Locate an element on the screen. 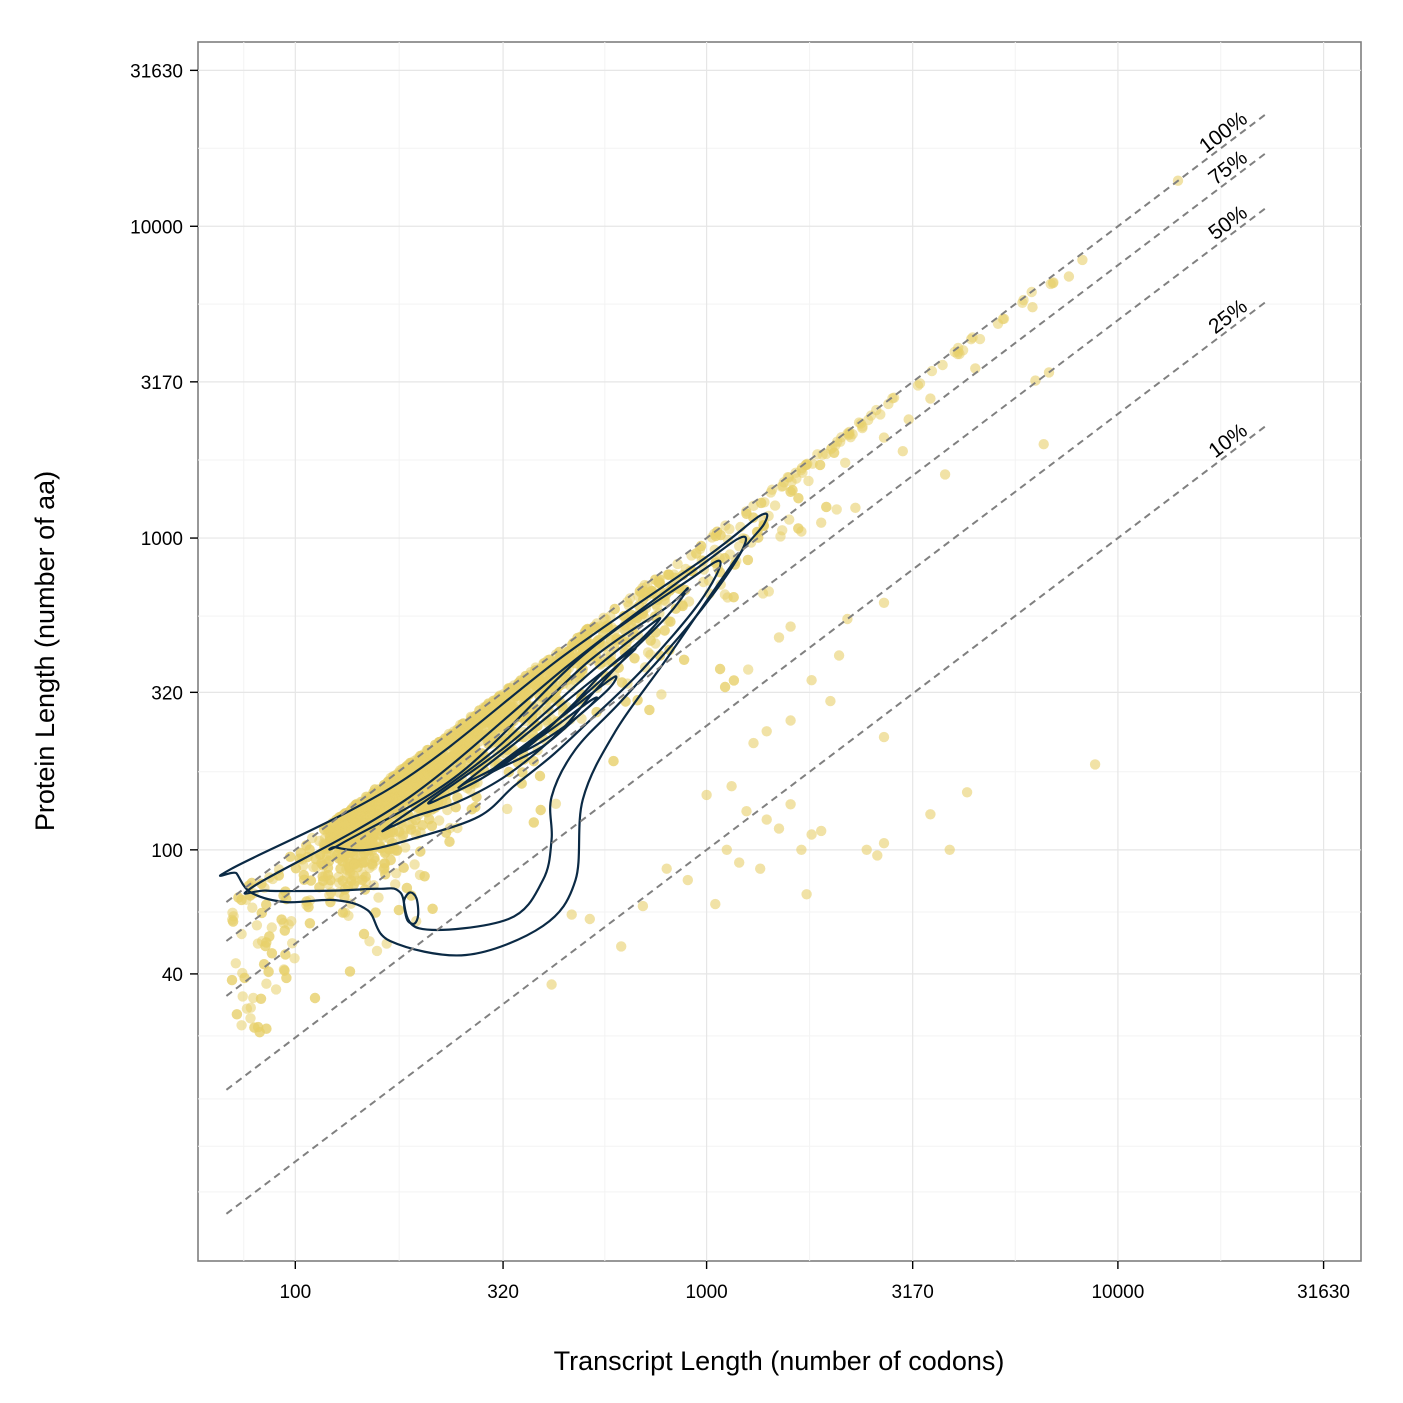  y-axis-title: Protein Length (number of aa) is located at coordinates (45, 651).